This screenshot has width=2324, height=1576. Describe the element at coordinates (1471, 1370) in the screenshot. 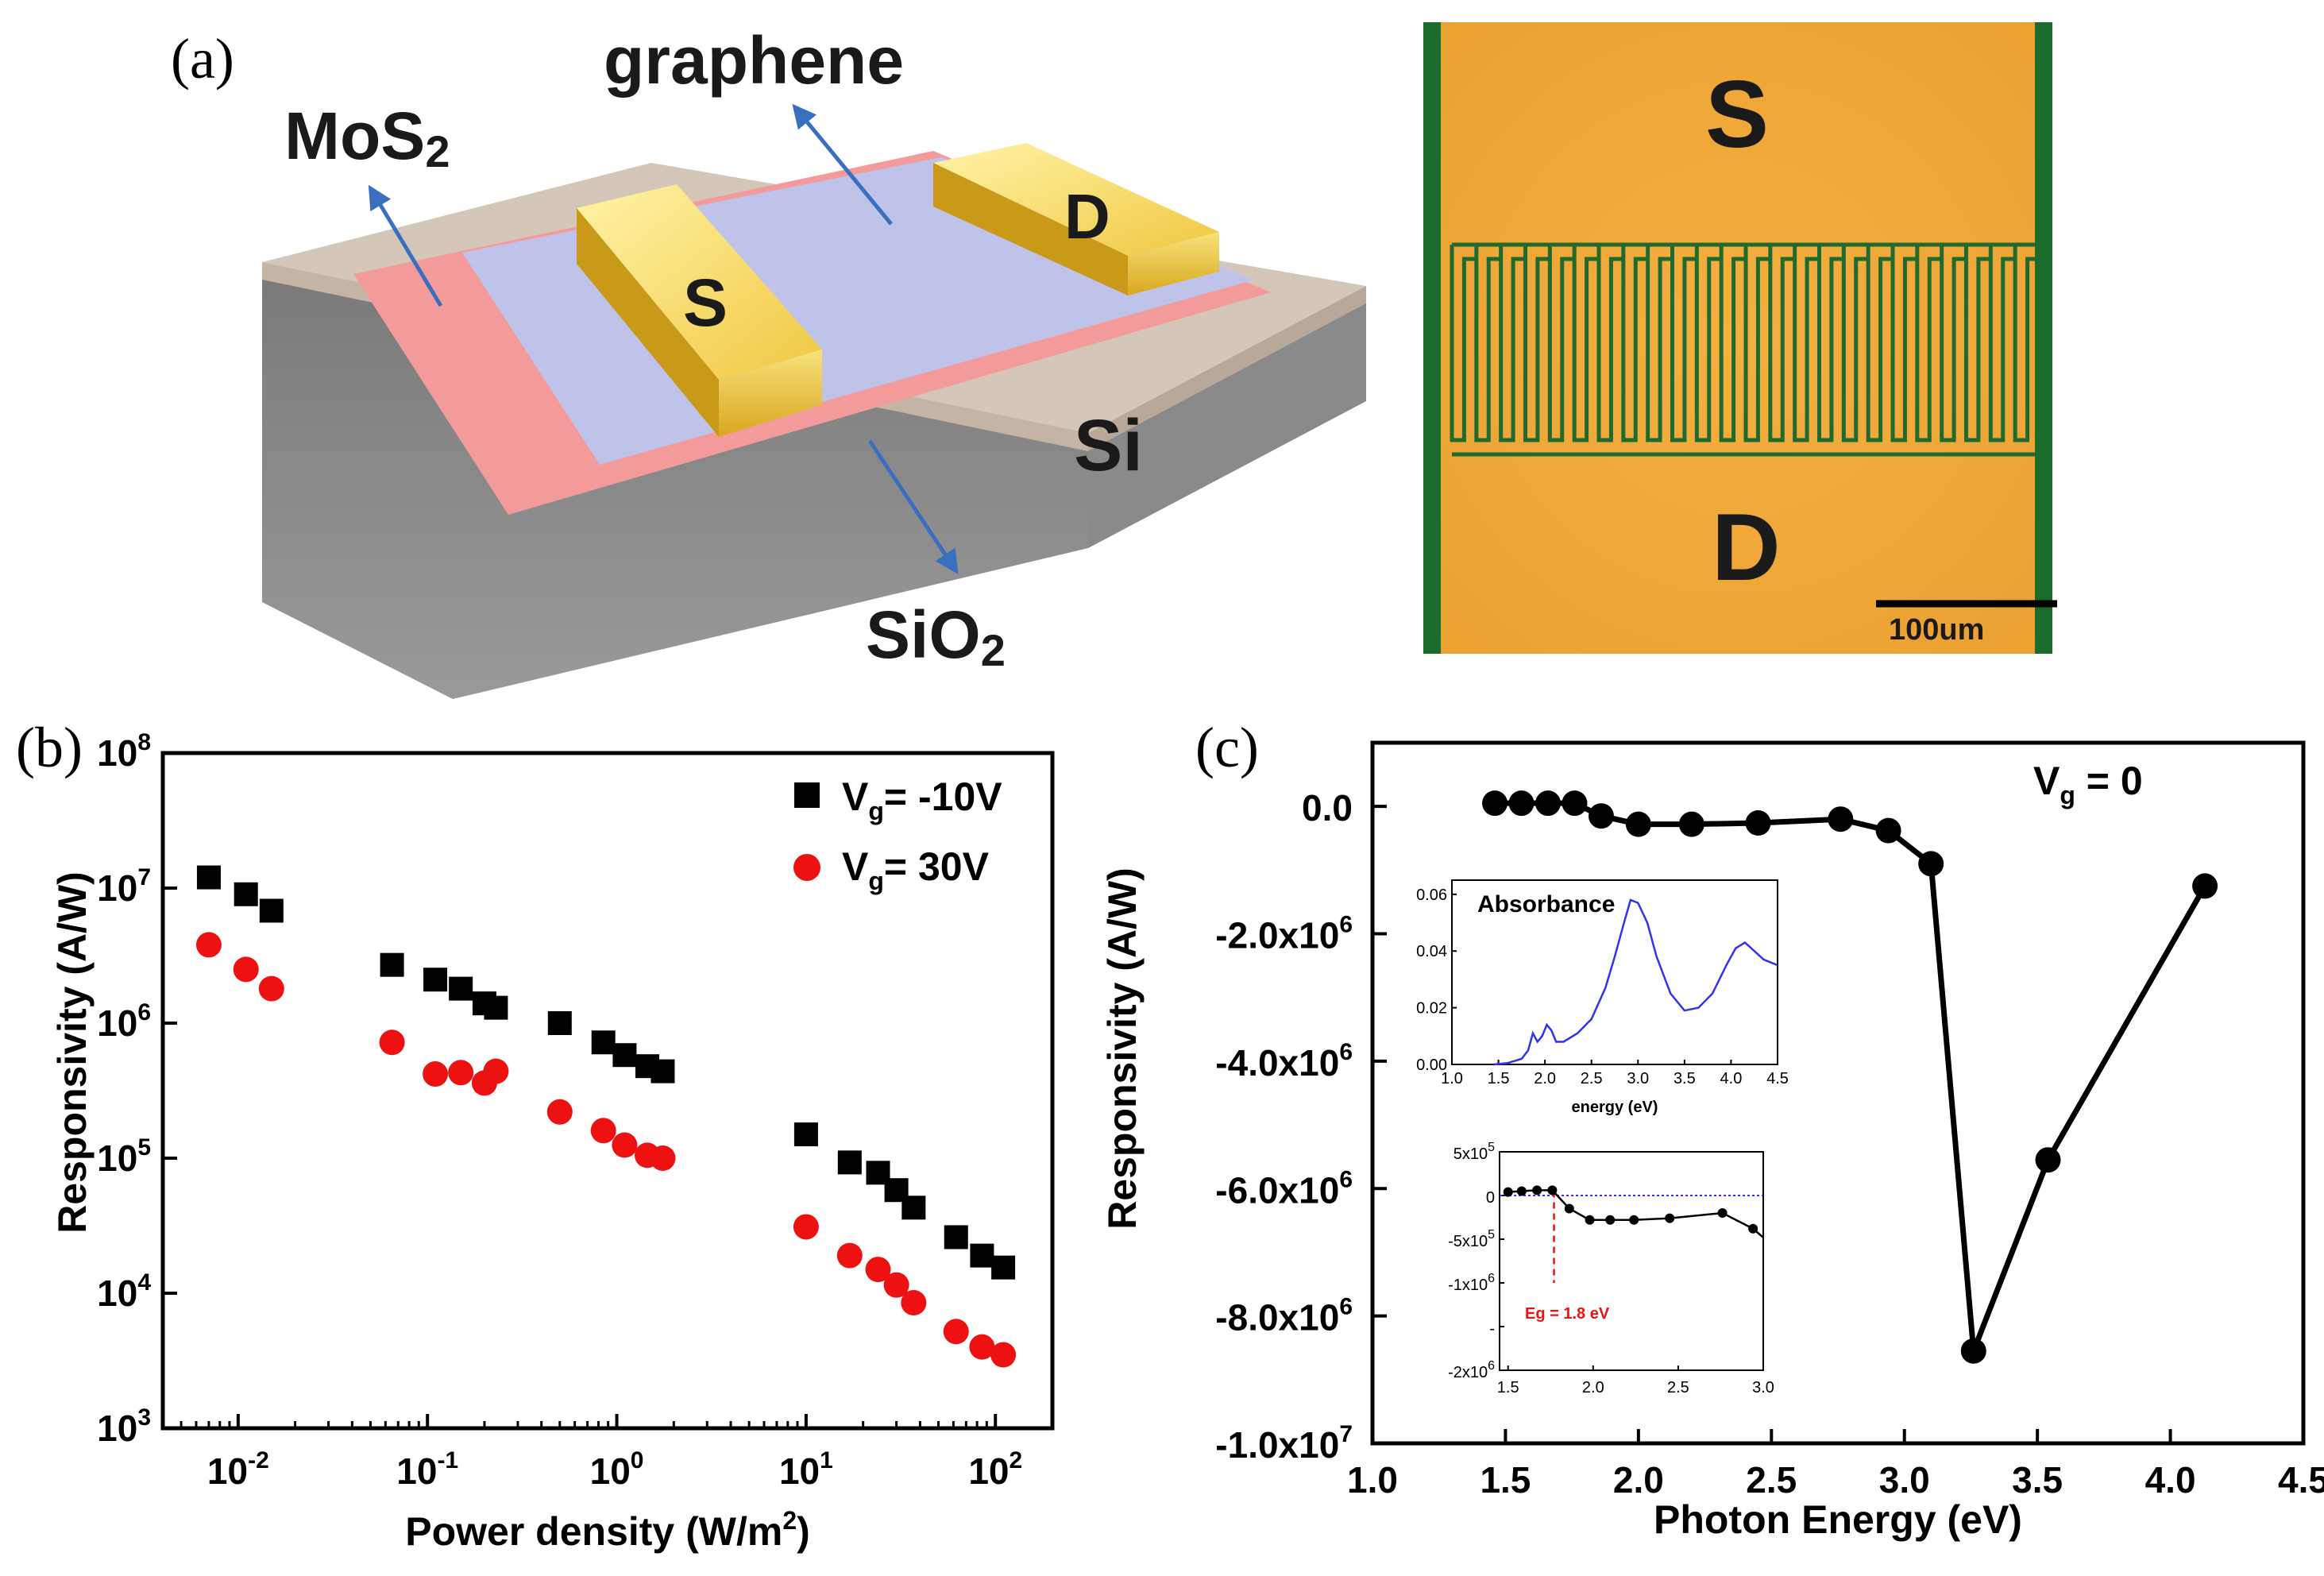

I see `inset-y-tick-label: -2x10⁶` at that location.